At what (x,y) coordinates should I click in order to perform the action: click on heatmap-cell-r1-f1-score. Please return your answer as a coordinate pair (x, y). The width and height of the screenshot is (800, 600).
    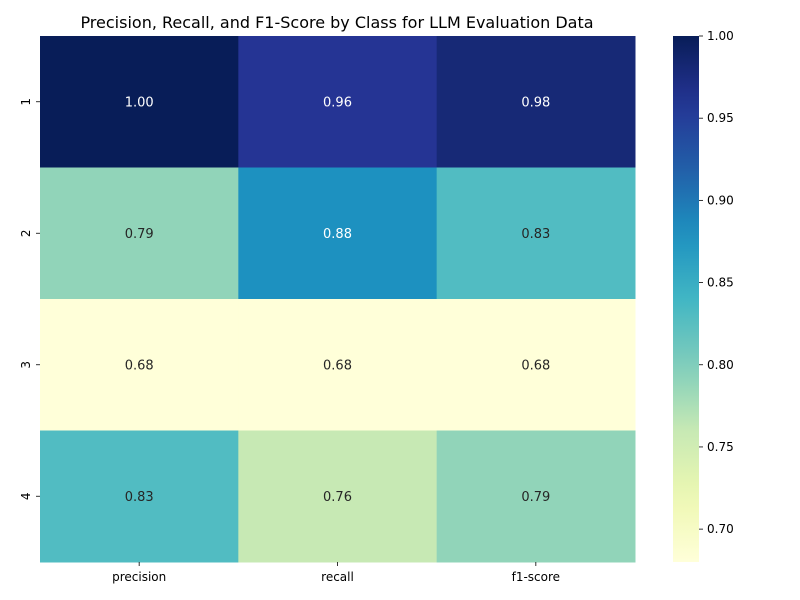
    Looking at the image, I should click on (536, 102).